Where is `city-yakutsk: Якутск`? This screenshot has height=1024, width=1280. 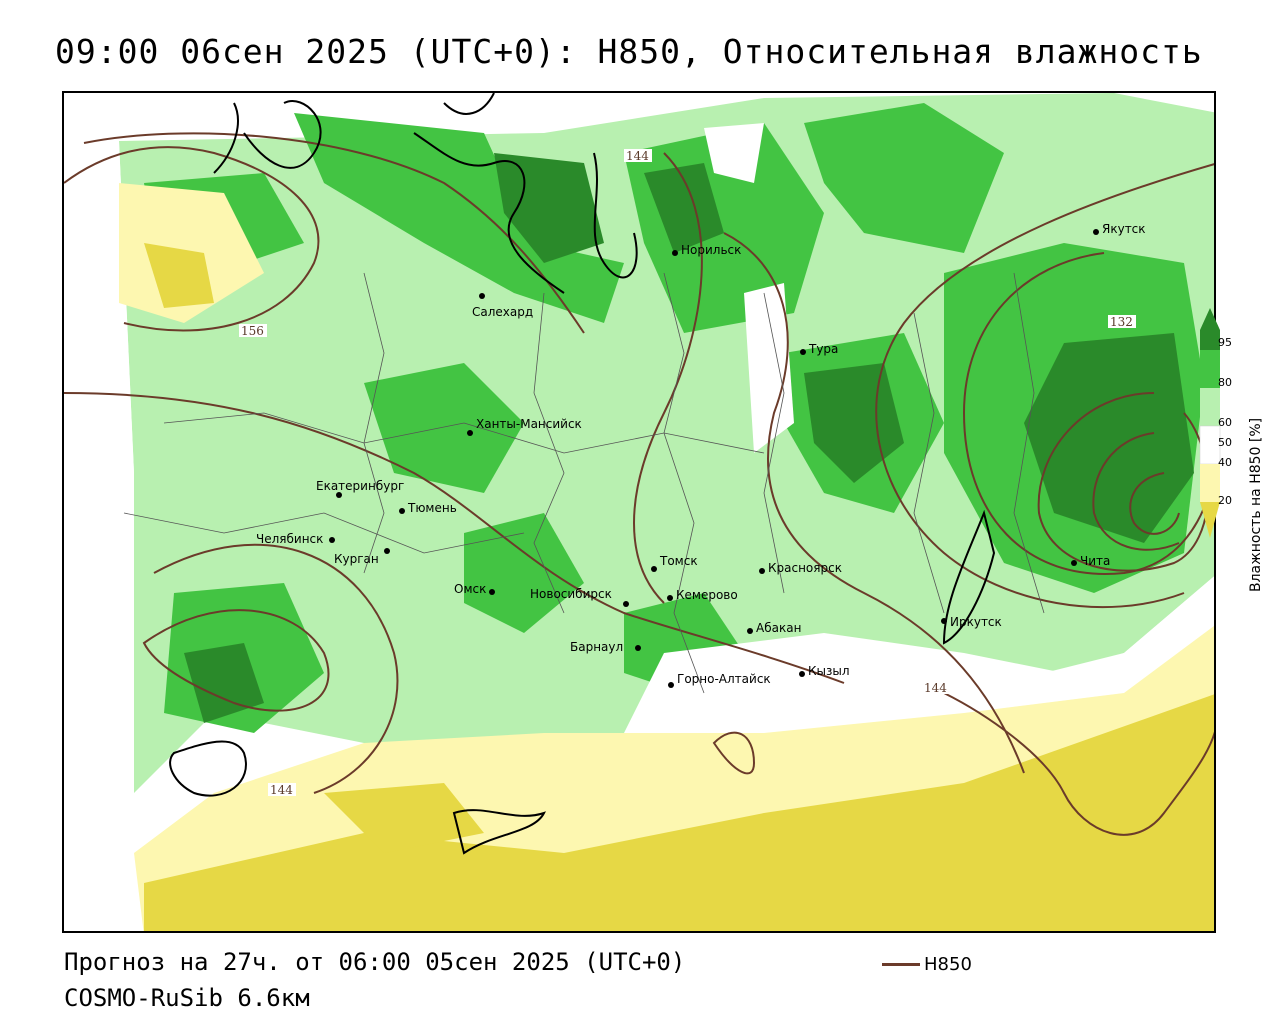 city-yakutsk: Якутск is located at coordinates (1119, 229).